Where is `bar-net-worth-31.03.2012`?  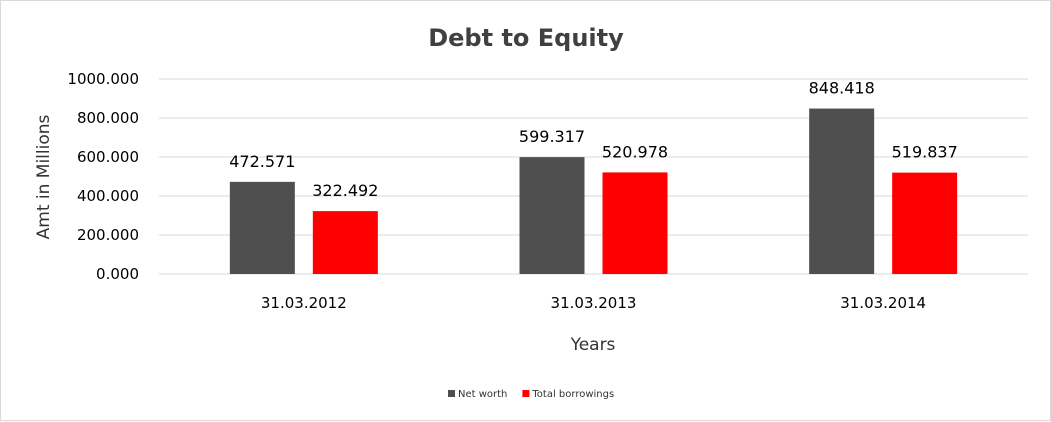 bar-net-worth-31.03.2012 is located at coordinates (262, 227).